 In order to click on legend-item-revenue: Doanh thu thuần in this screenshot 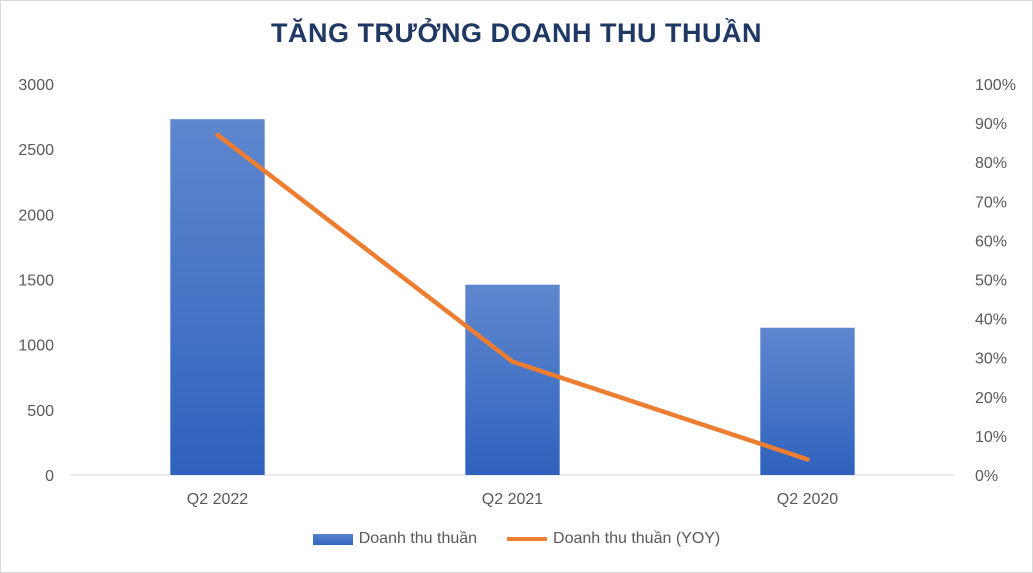, I will do `click(395, 539)`.